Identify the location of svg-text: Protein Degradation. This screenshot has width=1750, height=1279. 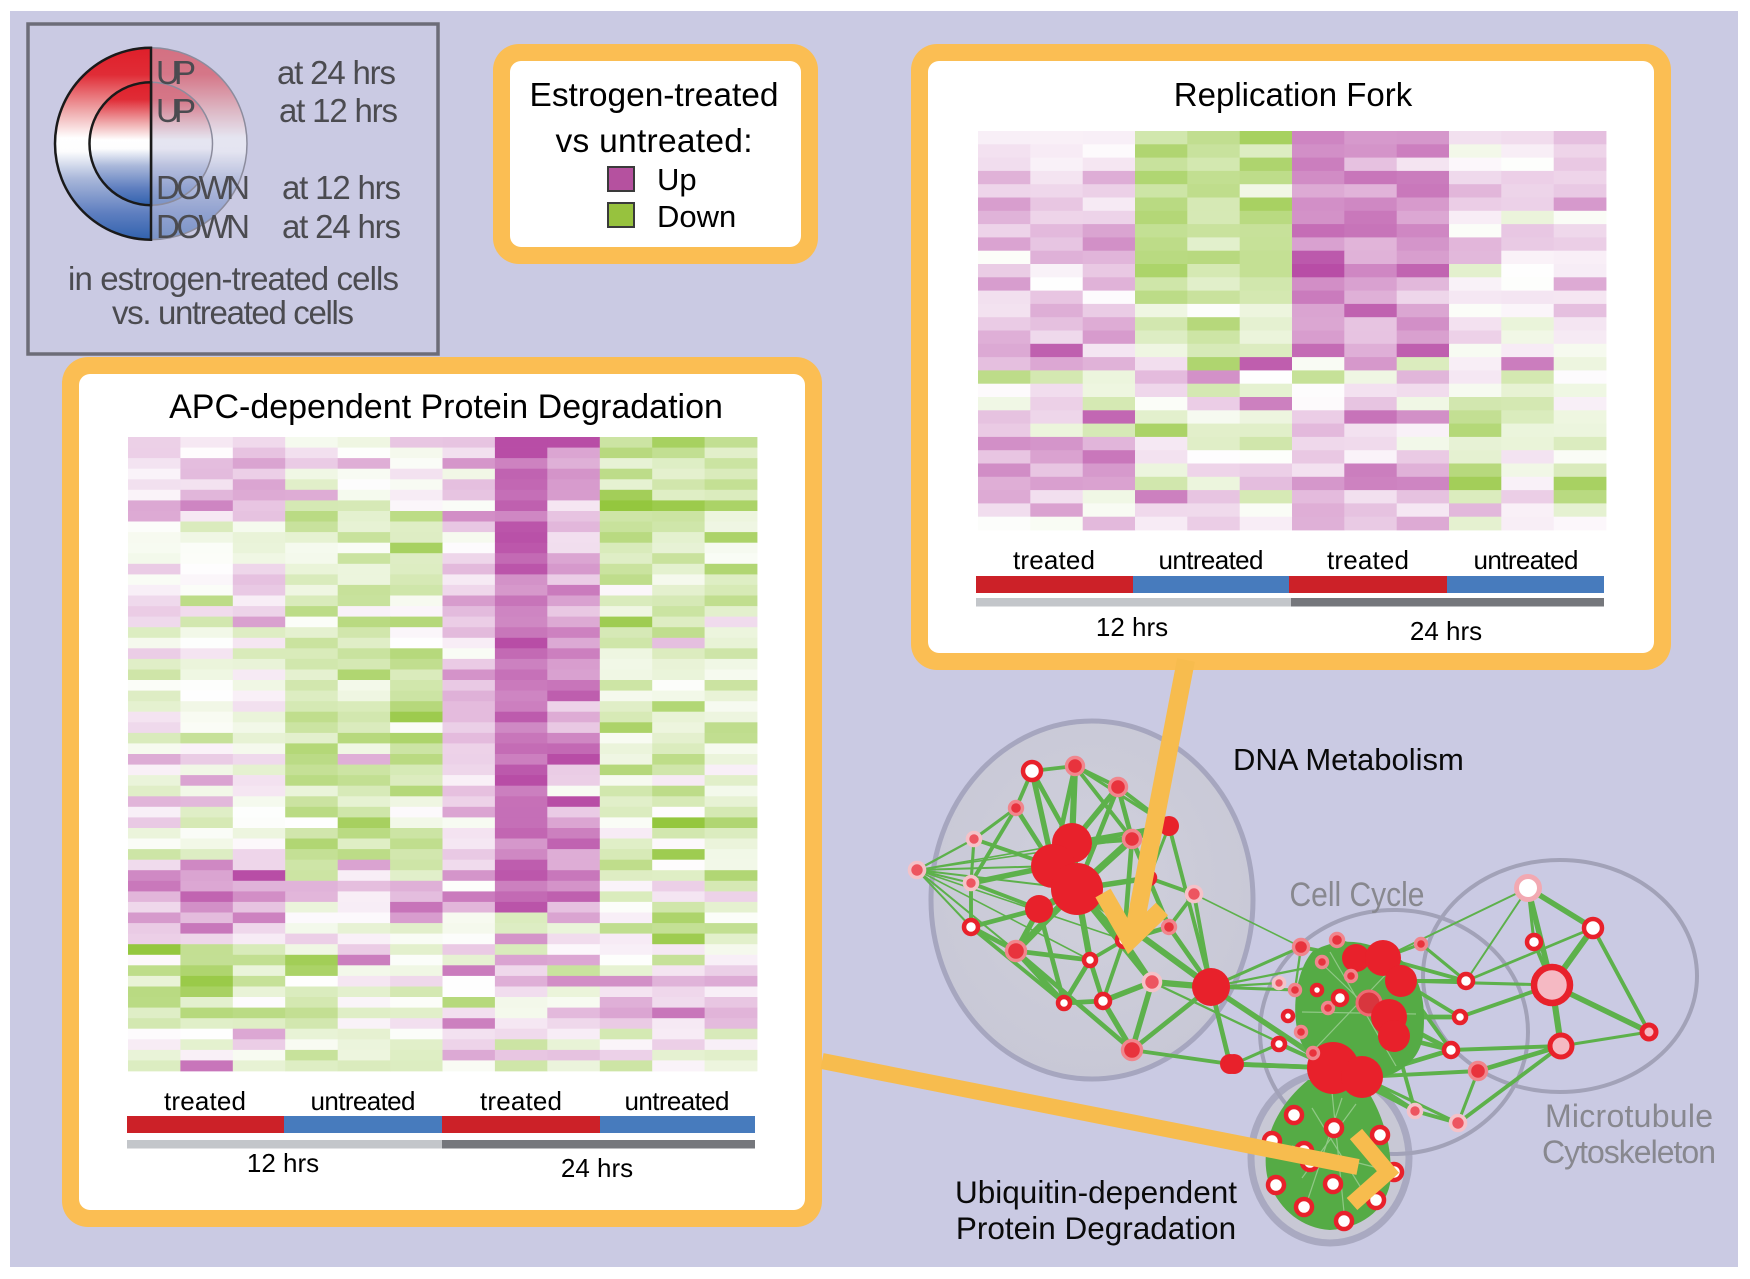
(1096, 1228).